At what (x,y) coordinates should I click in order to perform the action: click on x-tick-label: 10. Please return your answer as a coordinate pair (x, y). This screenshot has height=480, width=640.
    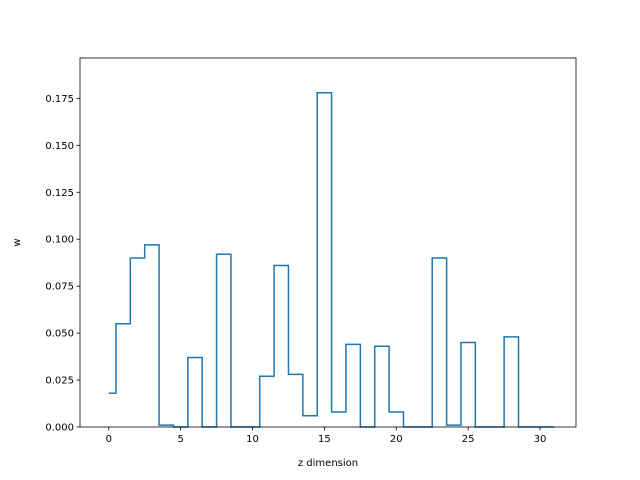
    Looking at the image, I should click on (252, 439).